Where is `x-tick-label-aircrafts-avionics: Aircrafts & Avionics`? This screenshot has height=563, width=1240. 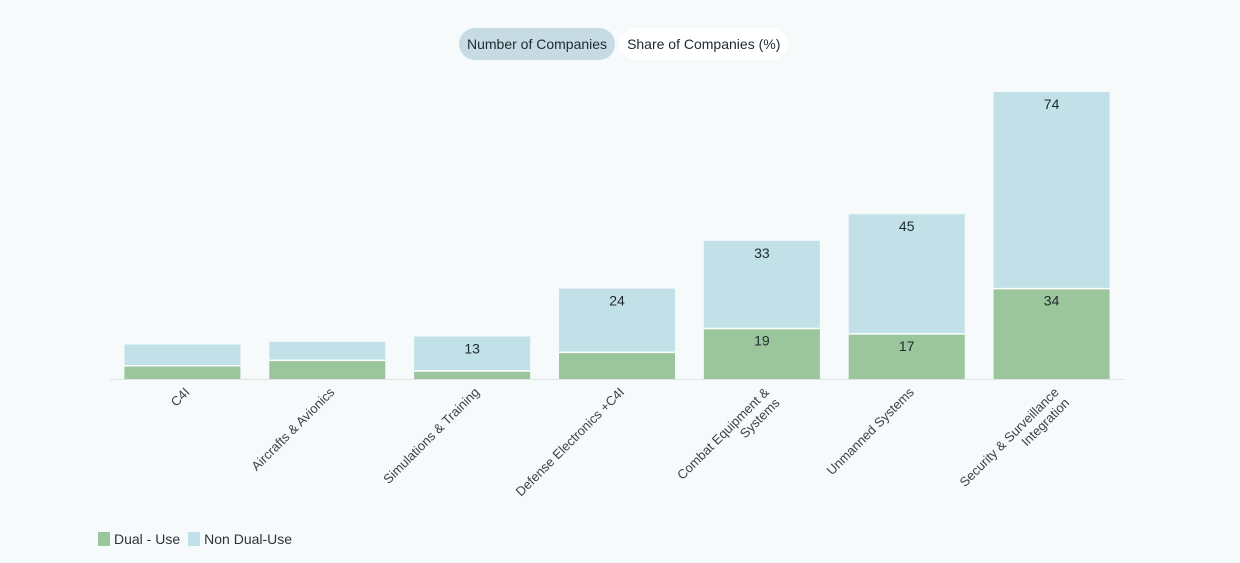 x-tick-label-aircrafts-avionics: Aircrafts & Avionics is located at coordinates (292, 428).